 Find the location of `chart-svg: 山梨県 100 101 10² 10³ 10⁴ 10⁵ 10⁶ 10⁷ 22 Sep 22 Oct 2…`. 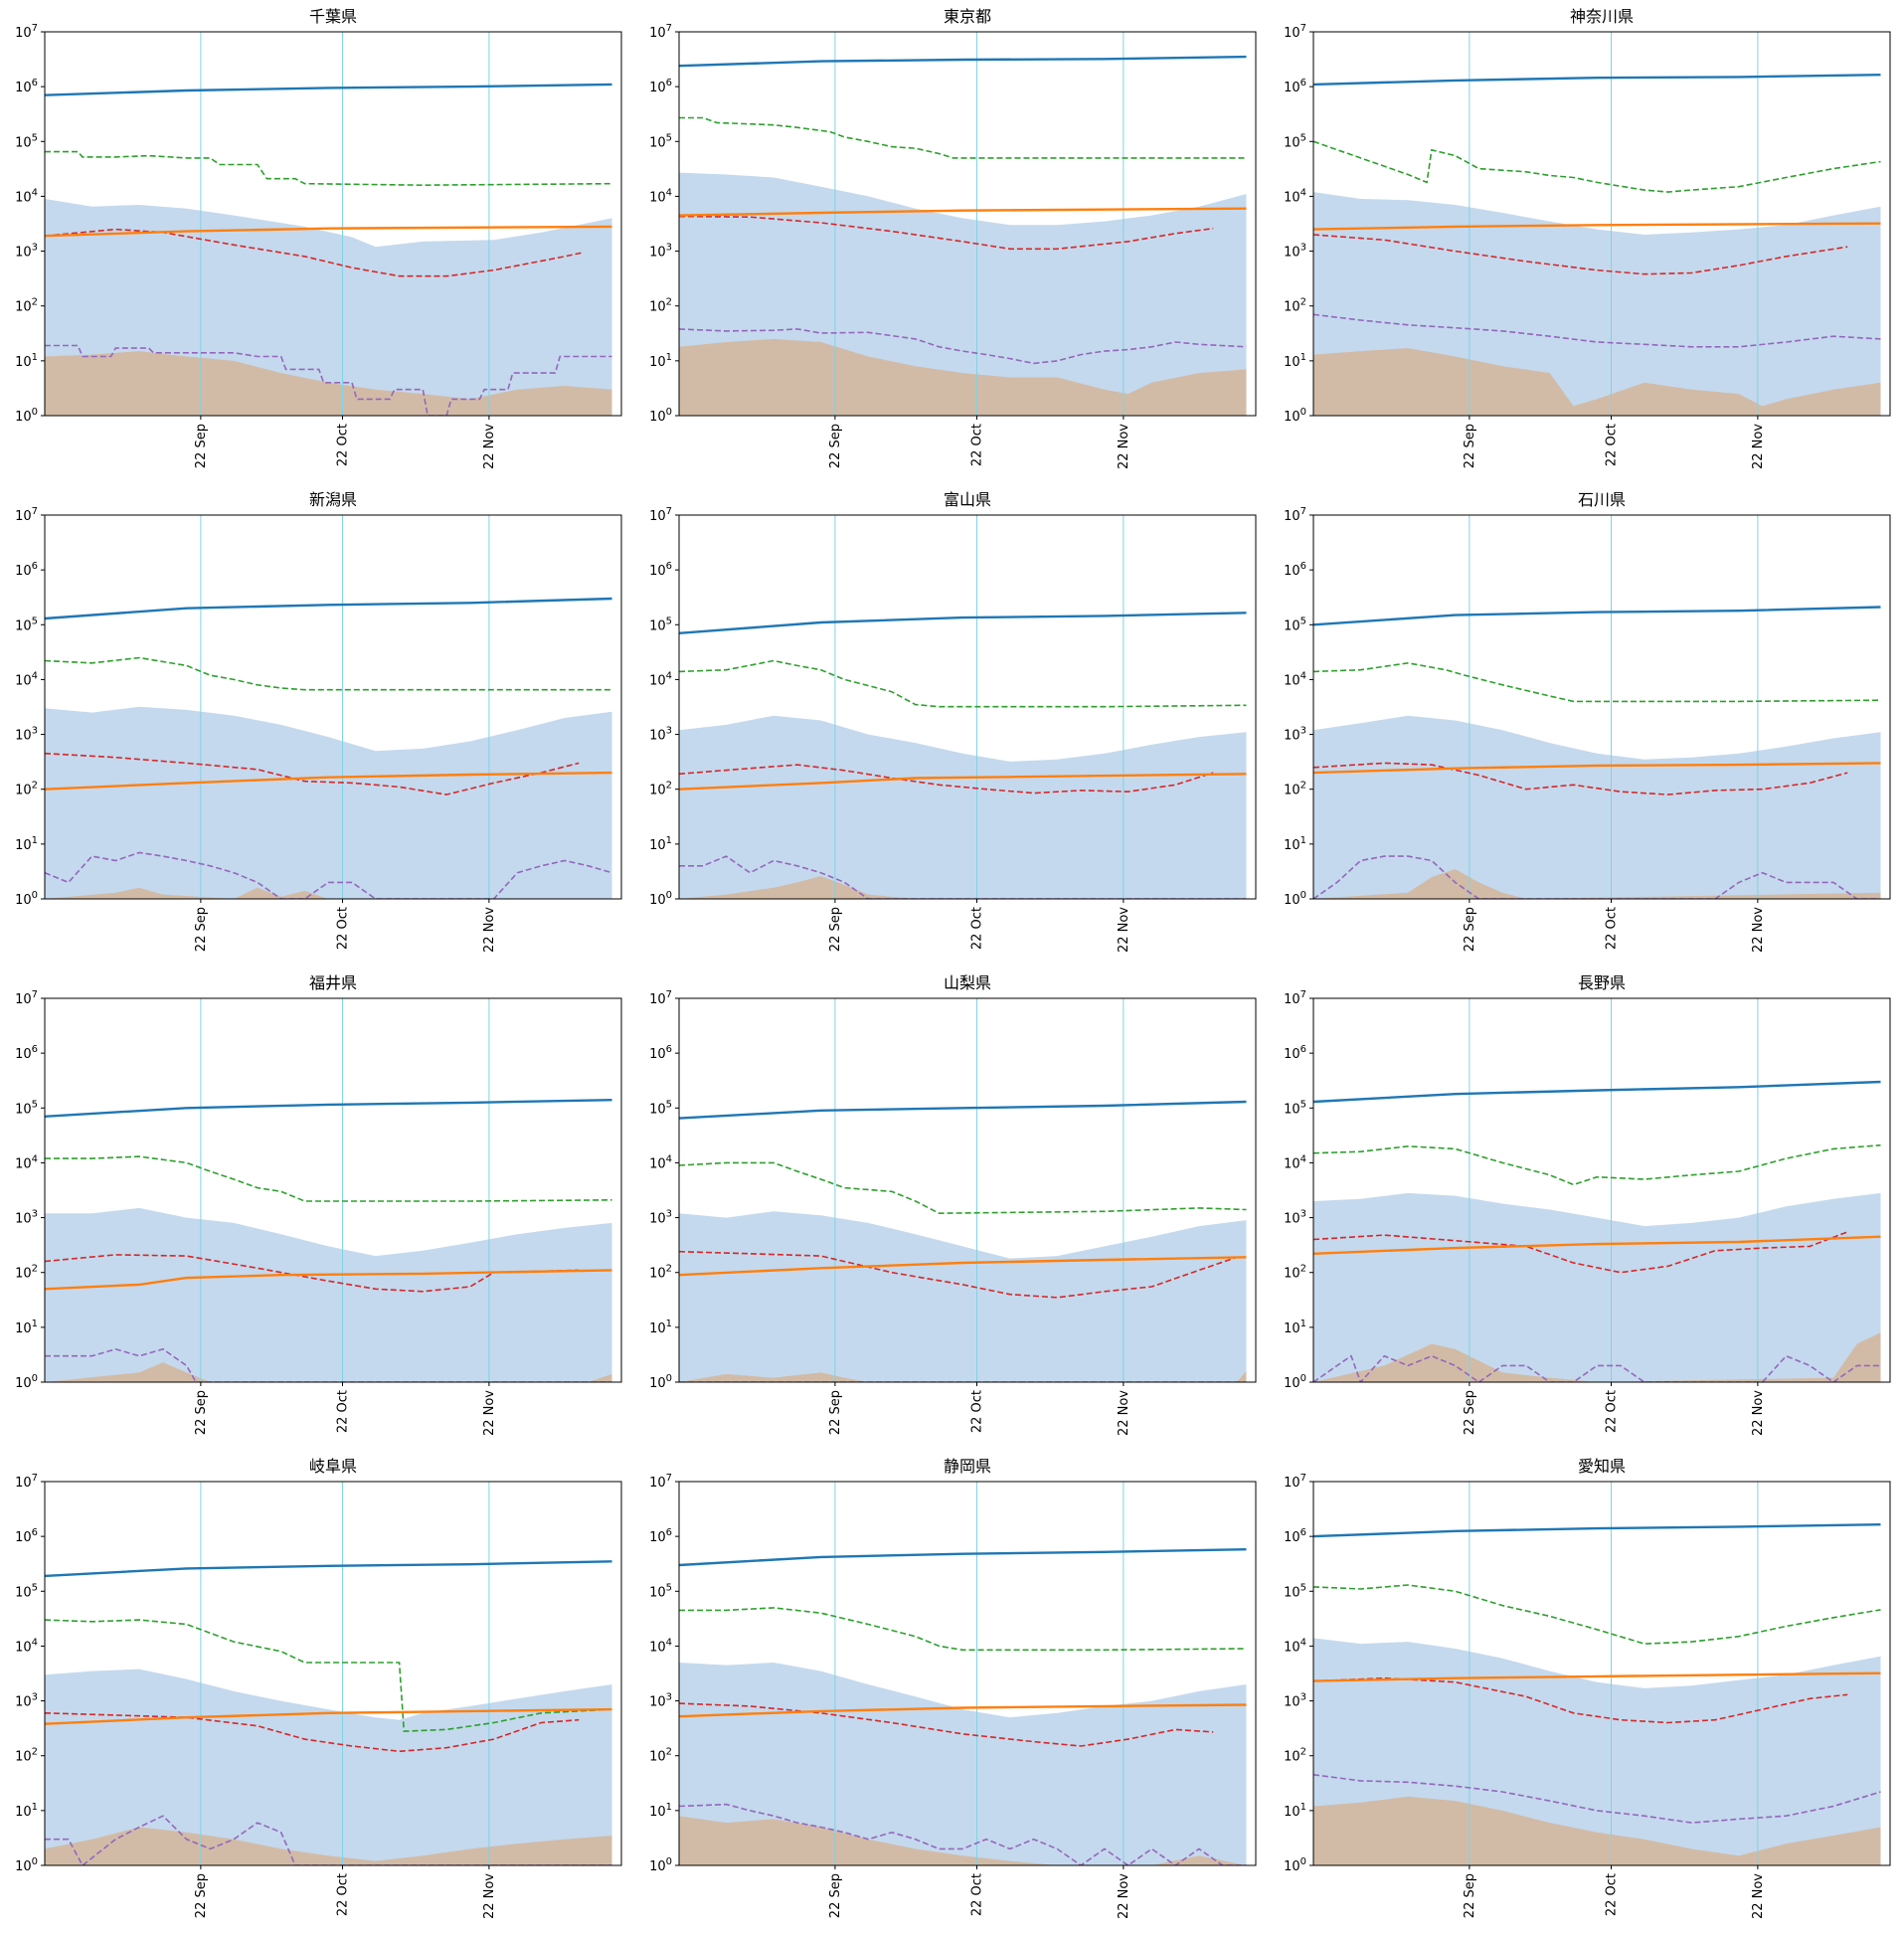

chart-svg: 山梨県 100 101 10² 10³ 10⁴ 10⁵ 10⁶ 10⁷ 22 Sep 22 Oct 2… is located at coordinates (953, 1204).